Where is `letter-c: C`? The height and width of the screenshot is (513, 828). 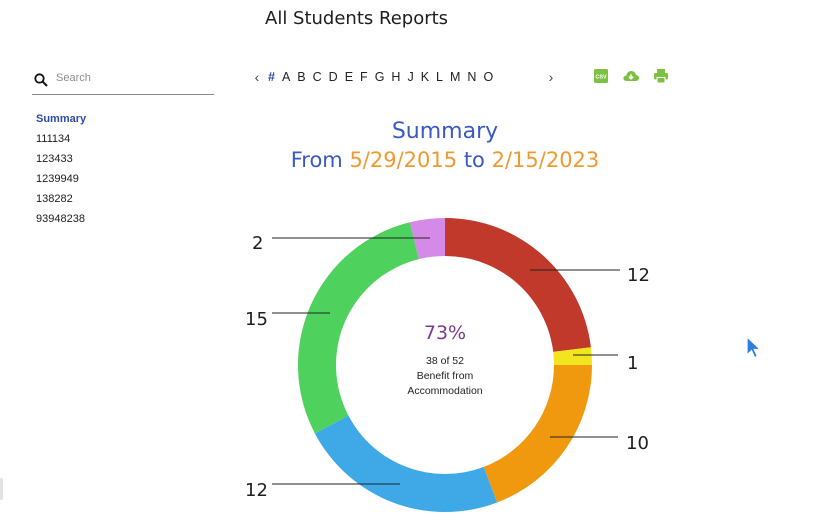
letter-c: C is located at coordinates (317, 77).